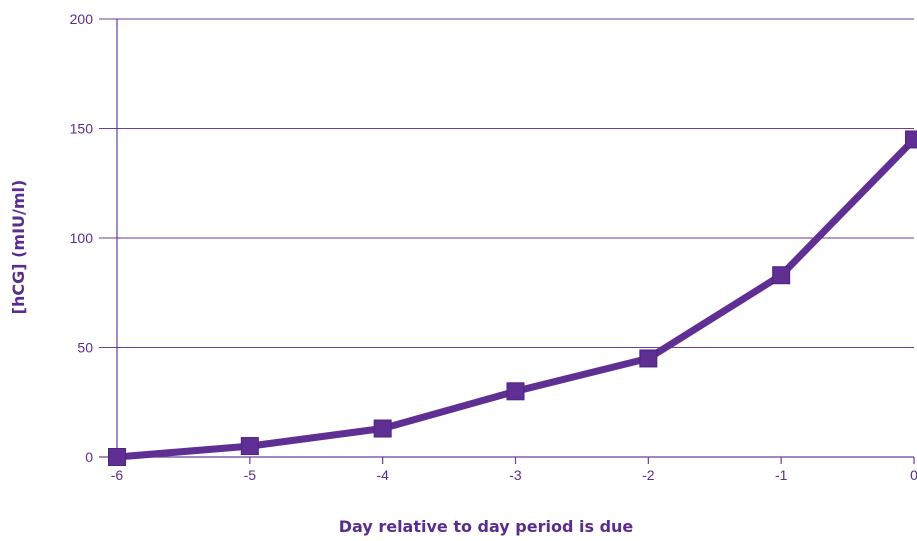 This screenshot has height=541, width=917. I want to click on x-tick-label-5: -1, so click(781, 475).